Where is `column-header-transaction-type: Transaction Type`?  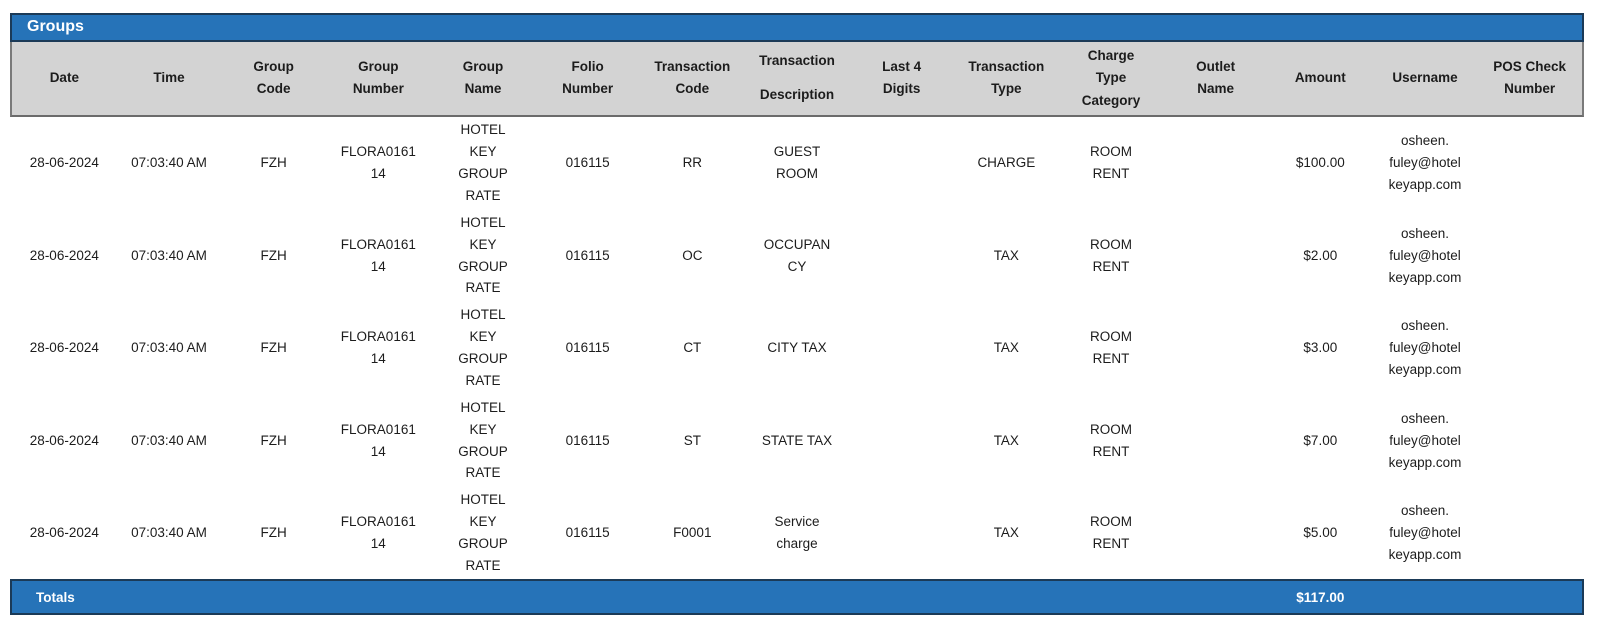 column-header-transaction-type: Transaction Type is located at coordinates (1006, 78).